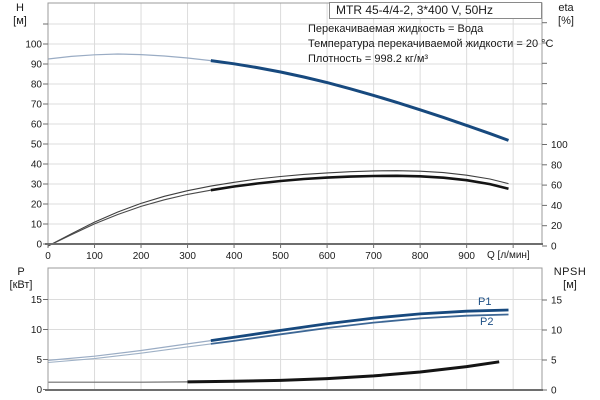  Describe the element at coordinates (368, 59) in the screenshot. I see `info-line-density: Плотность = 998.2 кг/м³` at that location.